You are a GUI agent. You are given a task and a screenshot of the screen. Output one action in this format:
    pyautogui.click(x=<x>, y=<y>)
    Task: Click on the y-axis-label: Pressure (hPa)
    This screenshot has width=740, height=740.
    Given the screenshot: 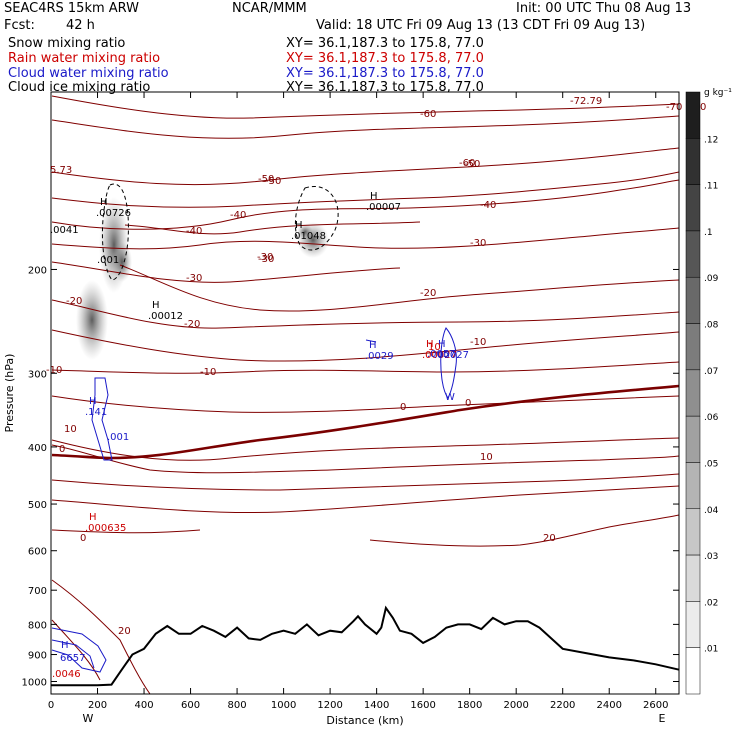 What is the action you would take?
    pyautogui.click(x=9, y=393)
    